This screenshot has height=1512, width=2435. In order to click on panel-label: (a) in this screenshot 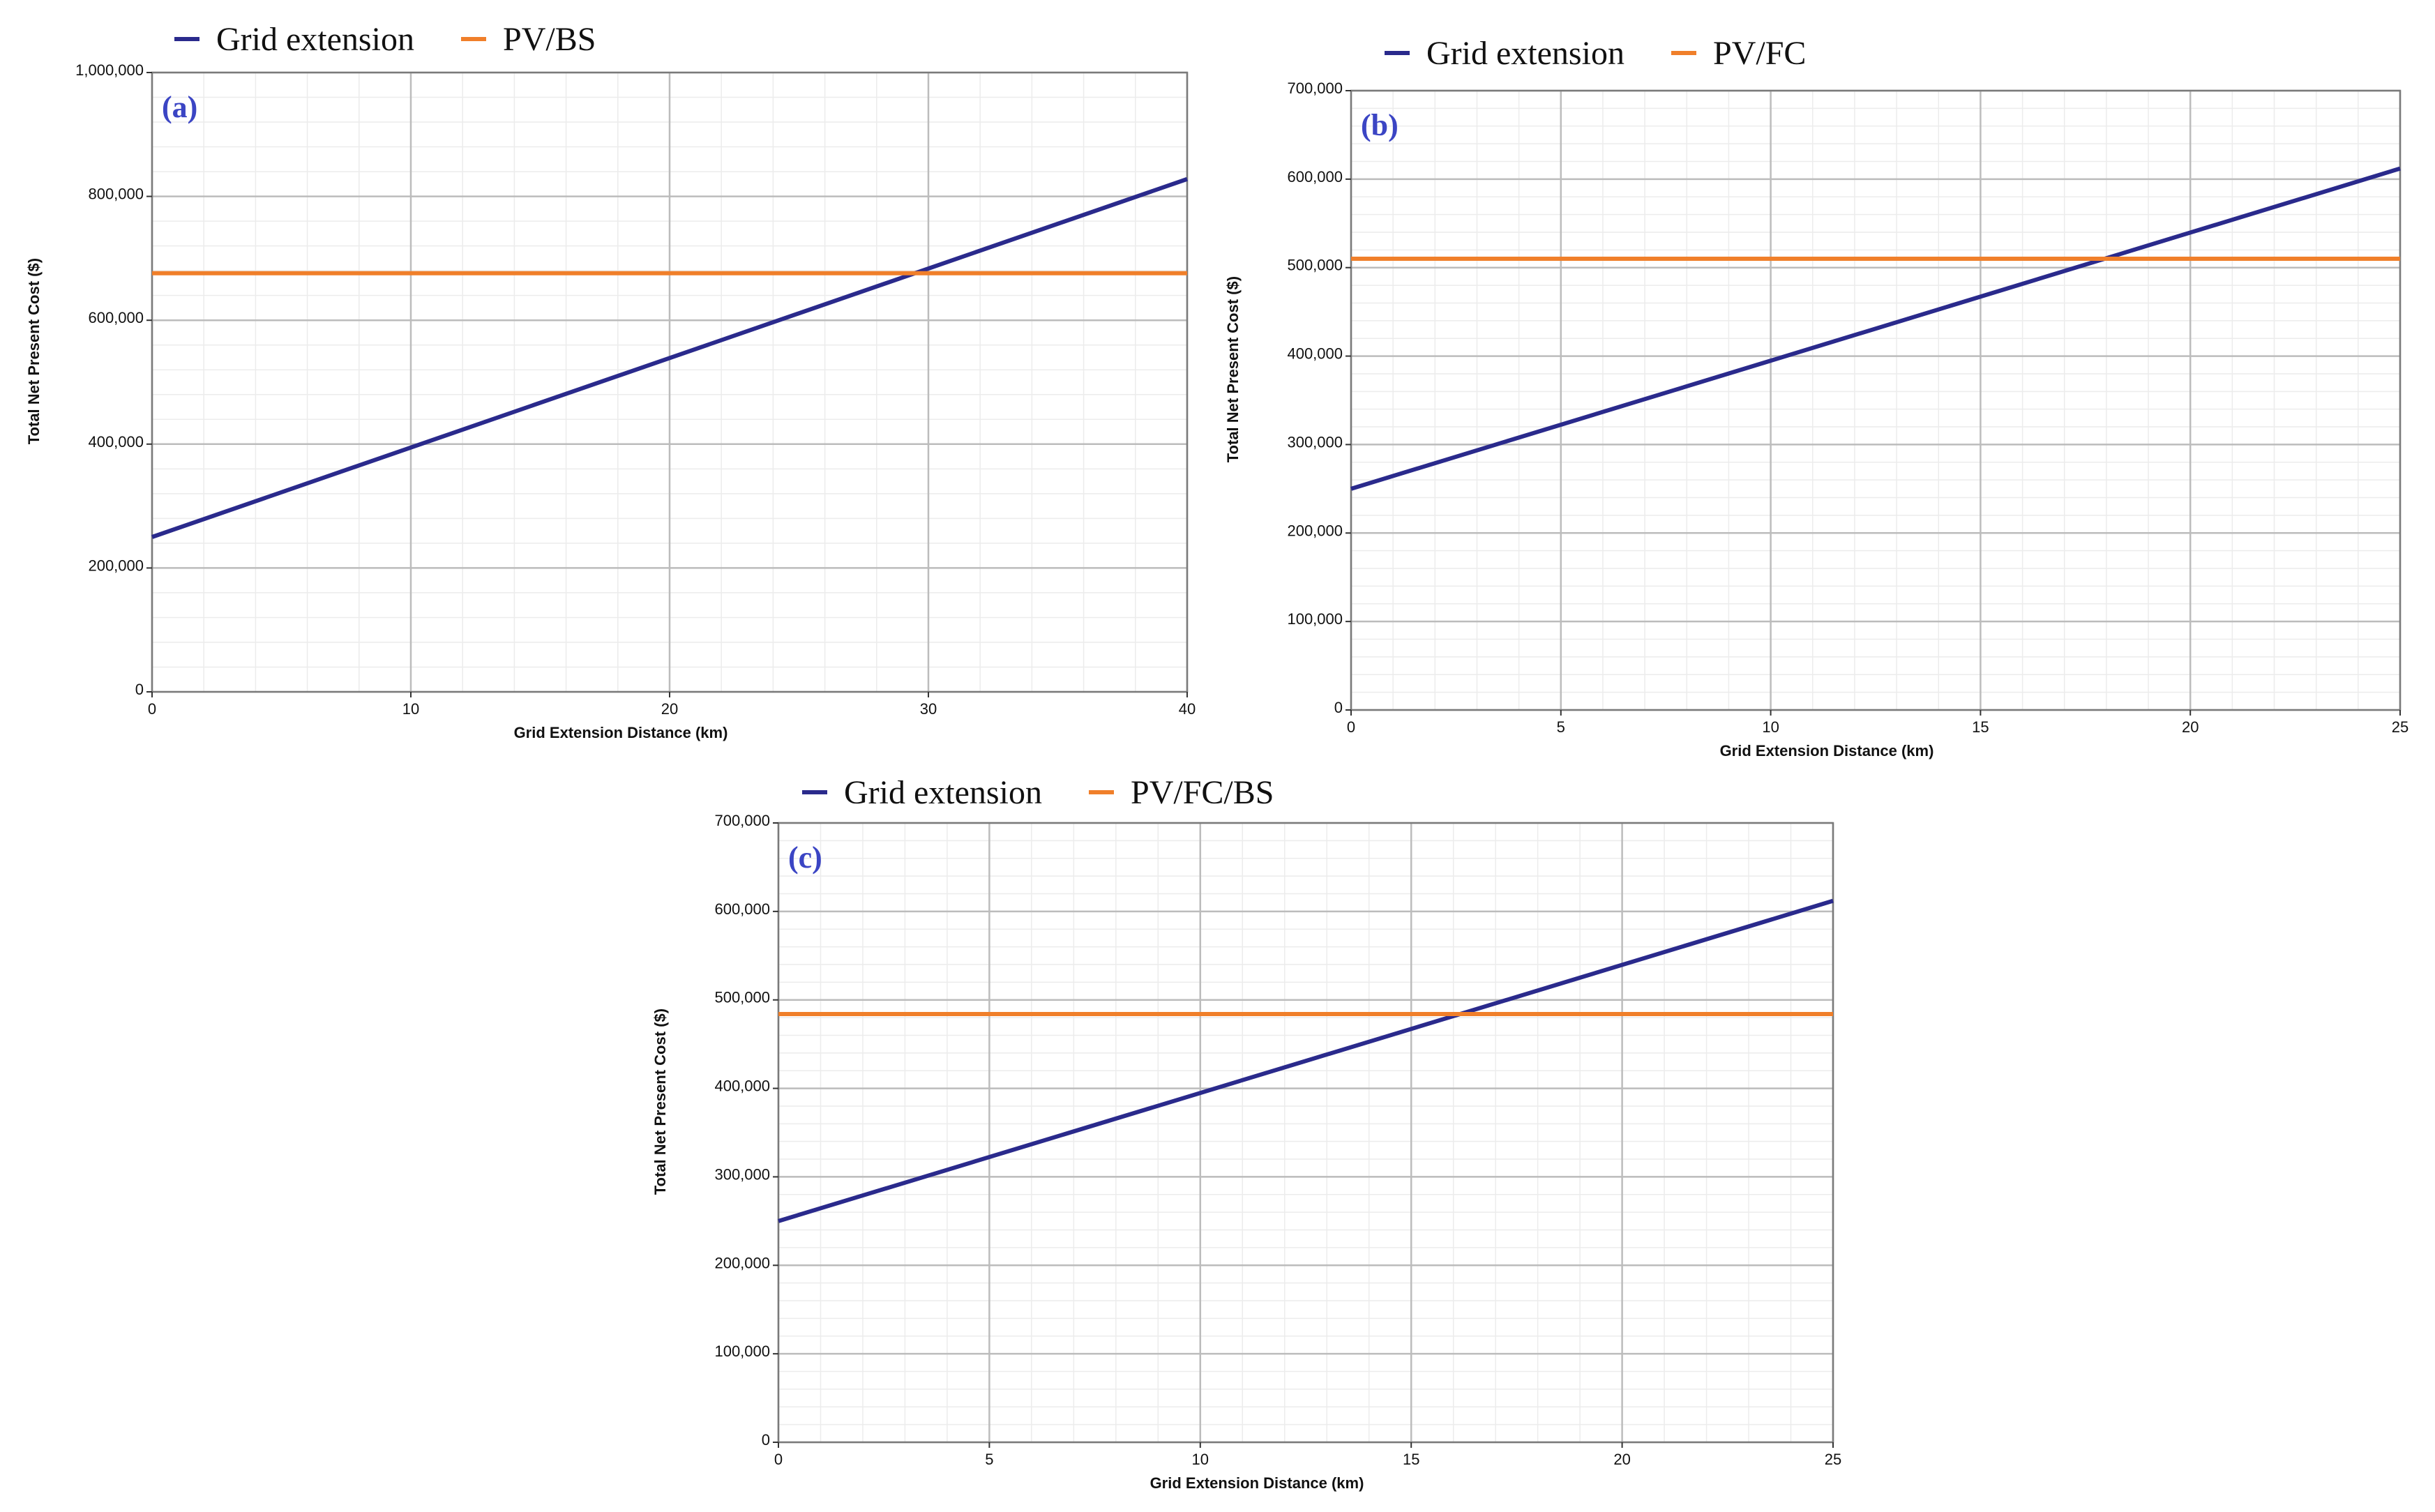, I will do `click(179, 107)`.